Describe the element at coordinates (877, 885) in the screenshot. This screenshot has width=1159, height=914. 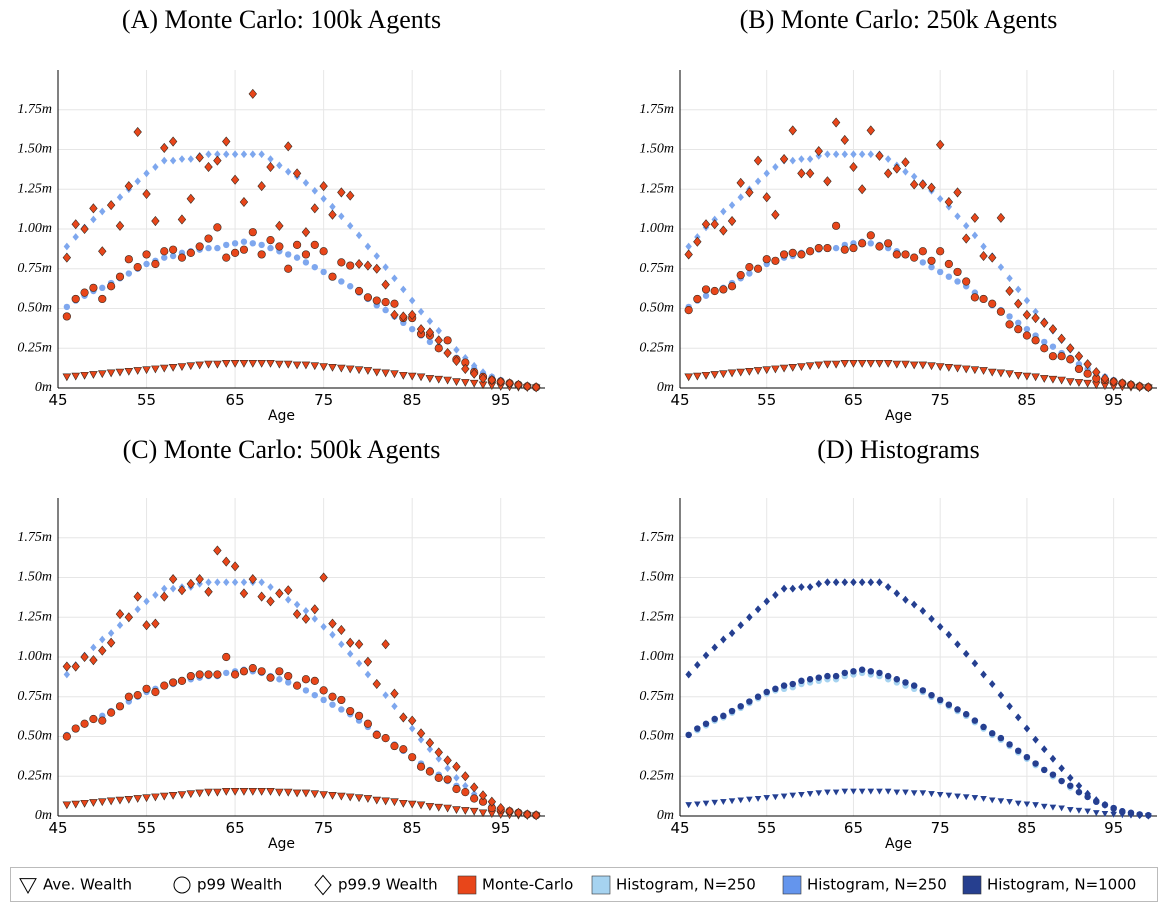
I see `legend-label: Histogram, N=250` at that location.